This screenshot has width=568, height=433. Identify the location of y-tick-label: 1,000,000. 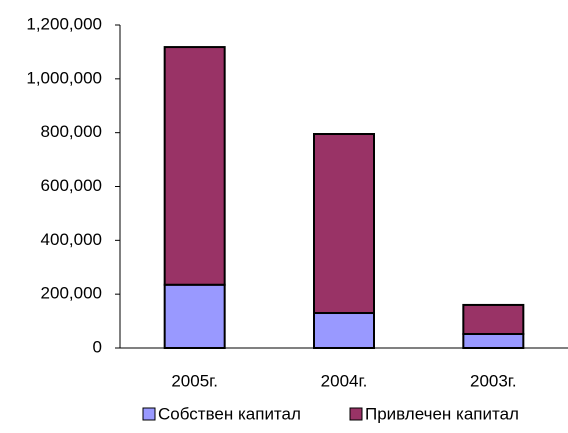
(64, 77).